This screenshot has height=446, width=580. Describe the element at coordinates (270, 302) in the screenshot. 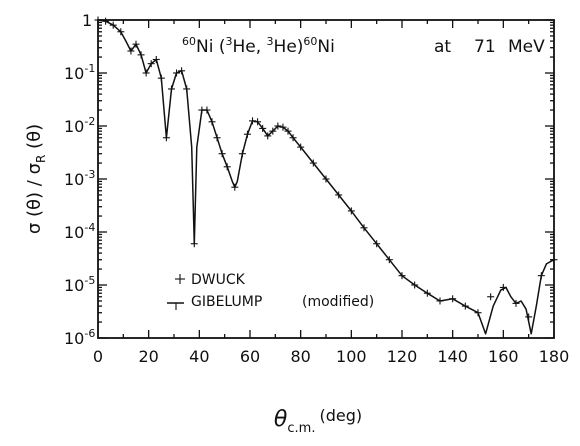

I see `legend-item-gibelump: GIBELUMP (modified)` at that location.